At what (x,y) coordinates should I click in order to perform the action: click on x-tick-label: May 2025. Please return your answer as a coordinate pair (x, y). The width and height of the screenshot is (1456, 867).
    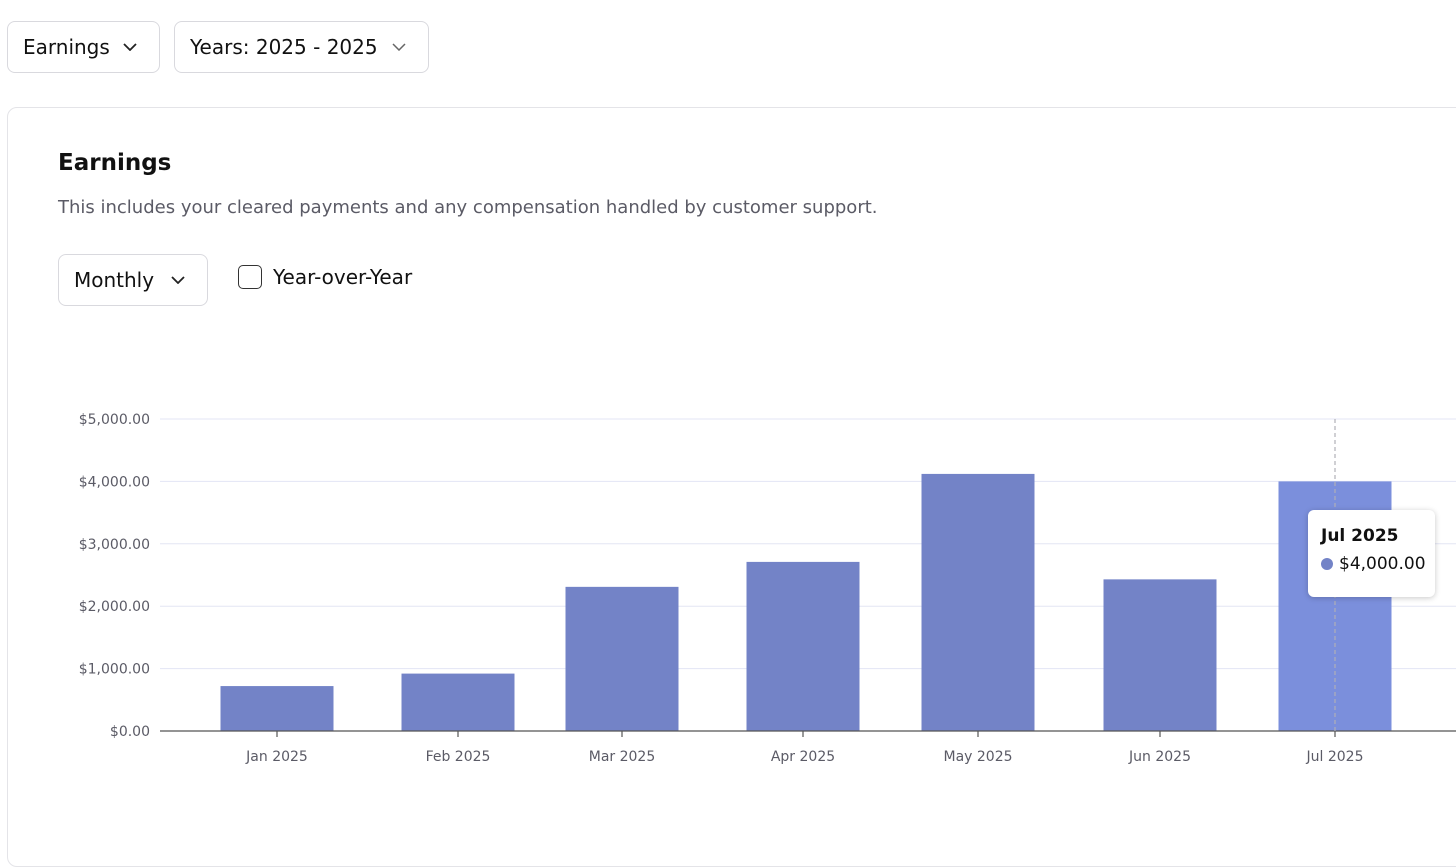
    Looking at the image, I should click on (977, 757).